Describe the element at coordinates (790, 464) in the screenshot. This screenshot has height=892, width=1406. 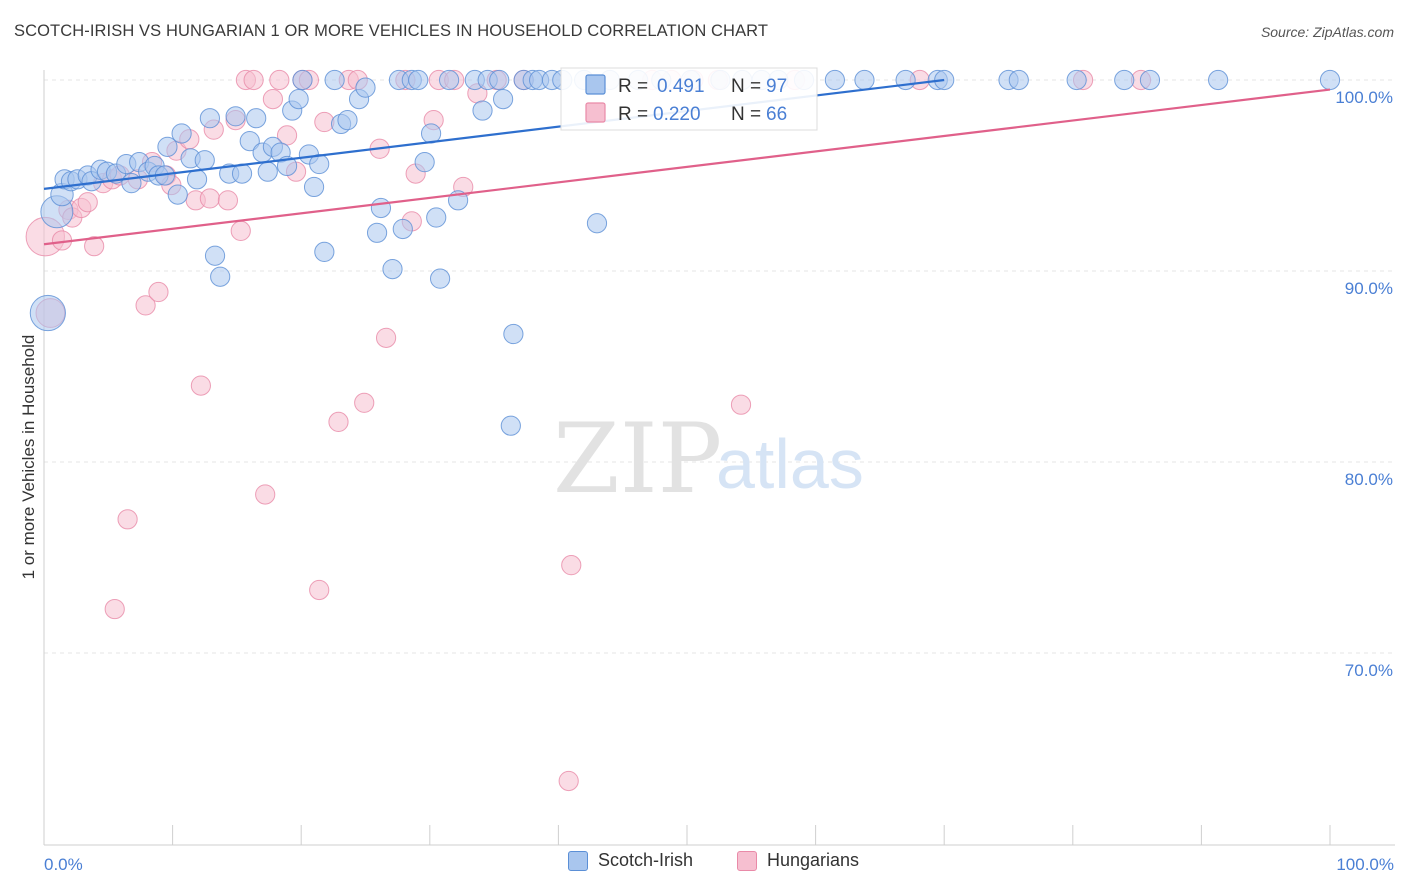
I see `watermark-atlas-text: atlas` at that location.